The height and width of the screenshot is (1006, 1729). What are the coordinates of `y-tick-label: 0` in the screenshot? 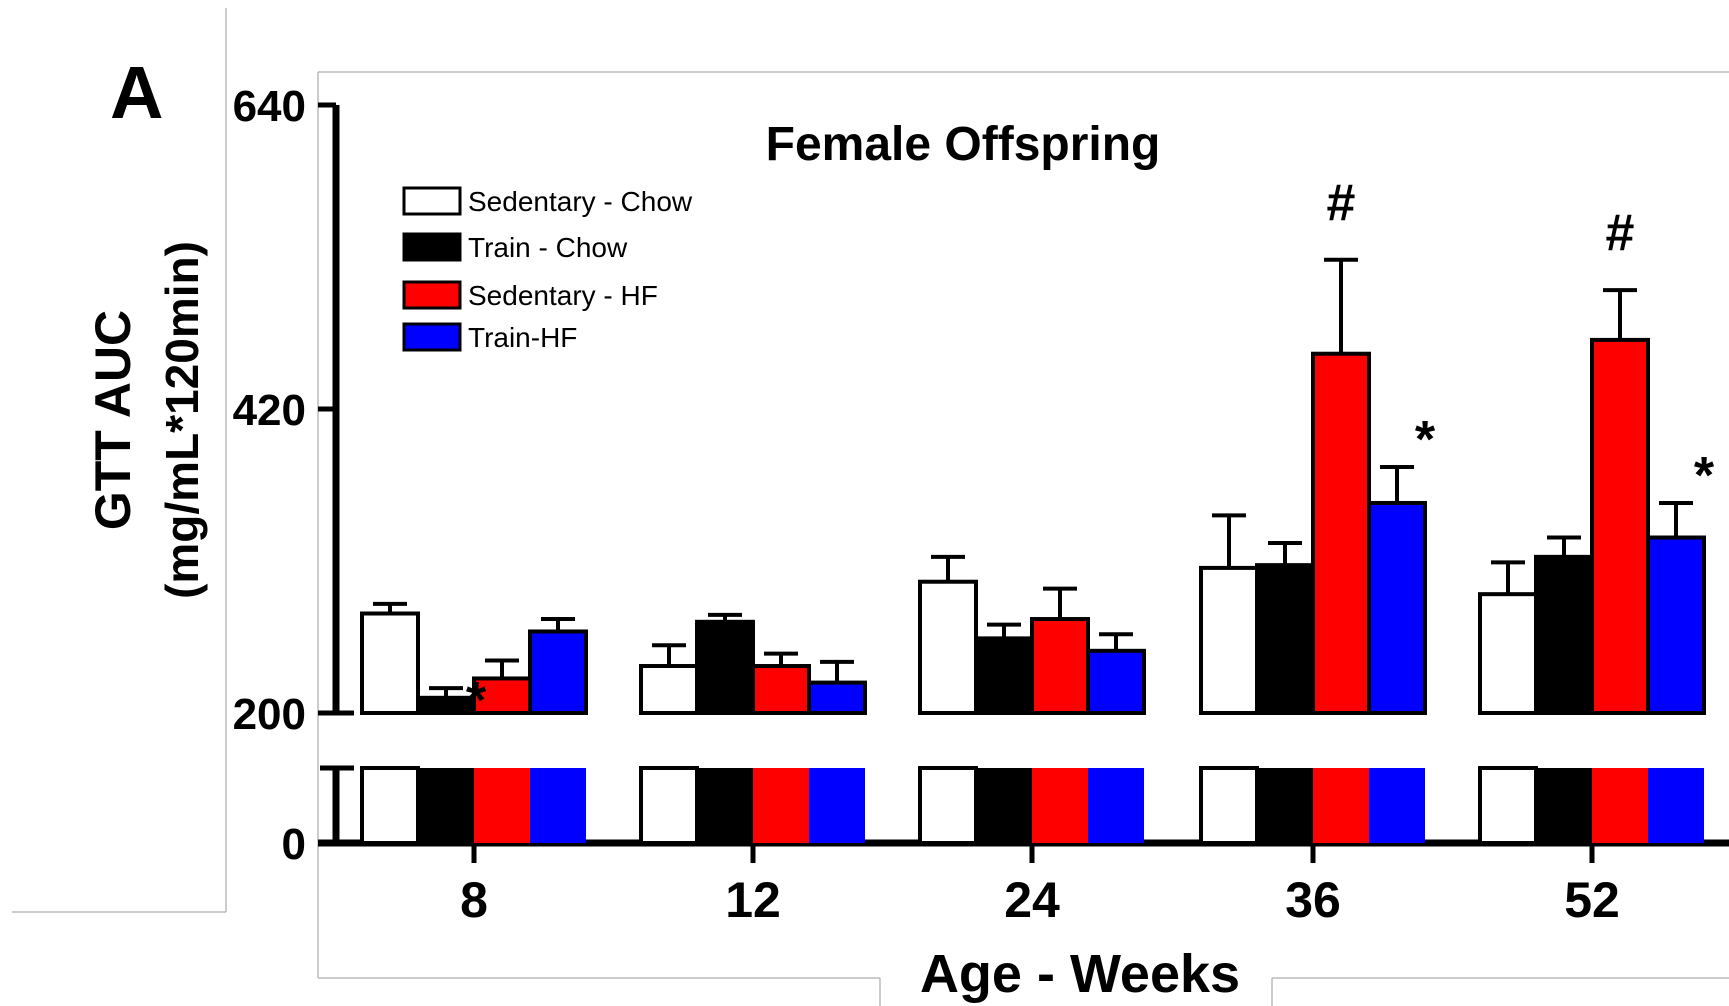 It's located at (294, 844).